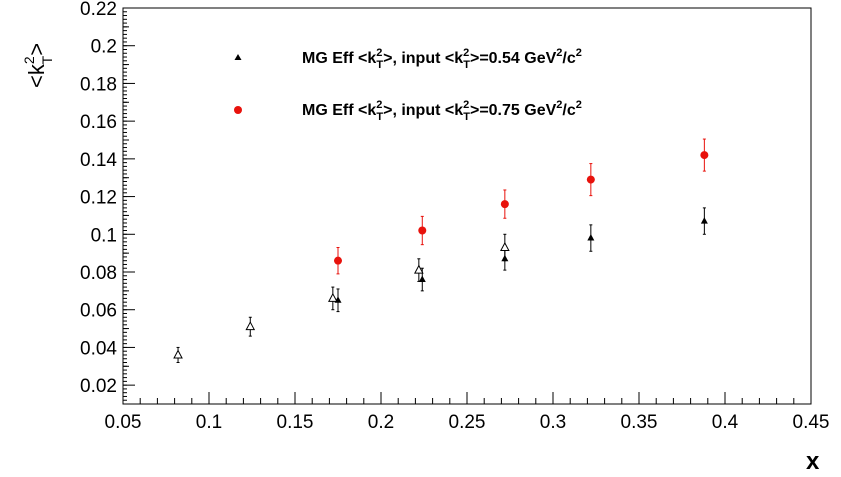 The width and height of the screenshot is (841, 477). What do you see at coordinates (725, 422) in the screenshot?
I see `x-tick-label: 0.4` at bounding box center [725, 422].